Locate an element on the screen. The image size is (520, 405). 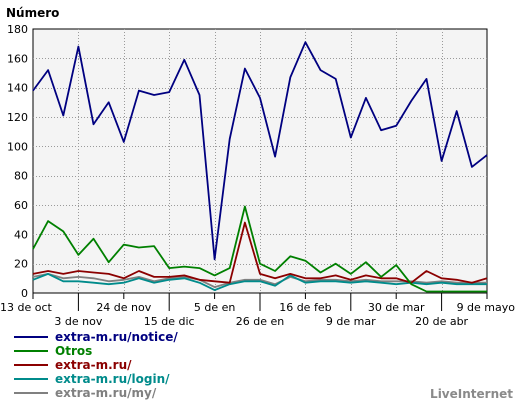
y-axis: 0 20 40 60 80 100 120 140 160 180 is located at coordinates (17, 161).